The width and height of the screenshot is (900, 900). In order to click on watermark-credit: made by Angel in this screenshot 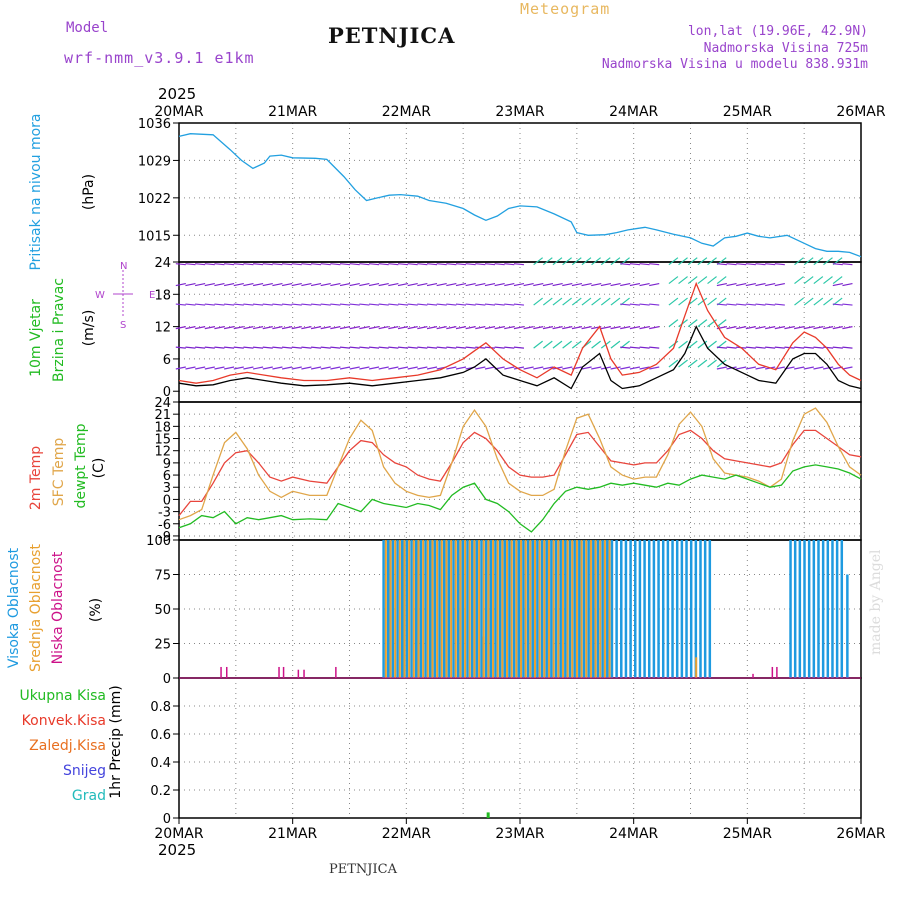, I will do `click(876, 602)`.